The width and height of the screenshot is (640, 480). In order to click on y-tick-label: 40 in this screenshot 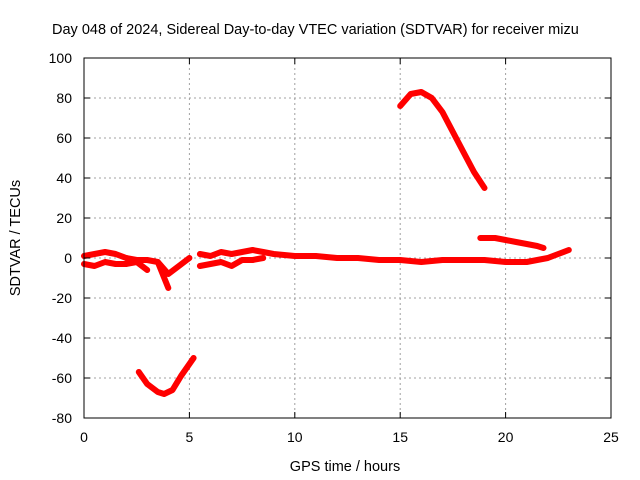, I will do `click(64, 178)`.